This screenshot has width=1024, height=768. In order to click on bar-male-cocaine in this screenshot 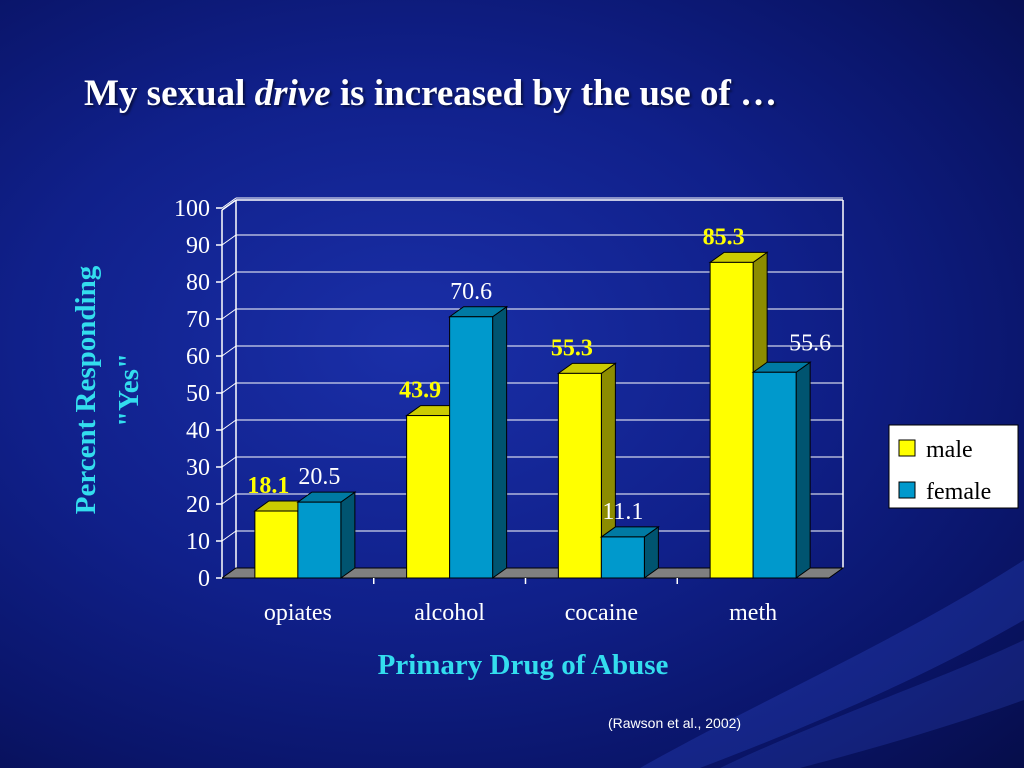, I will do `click(586, 470)`.